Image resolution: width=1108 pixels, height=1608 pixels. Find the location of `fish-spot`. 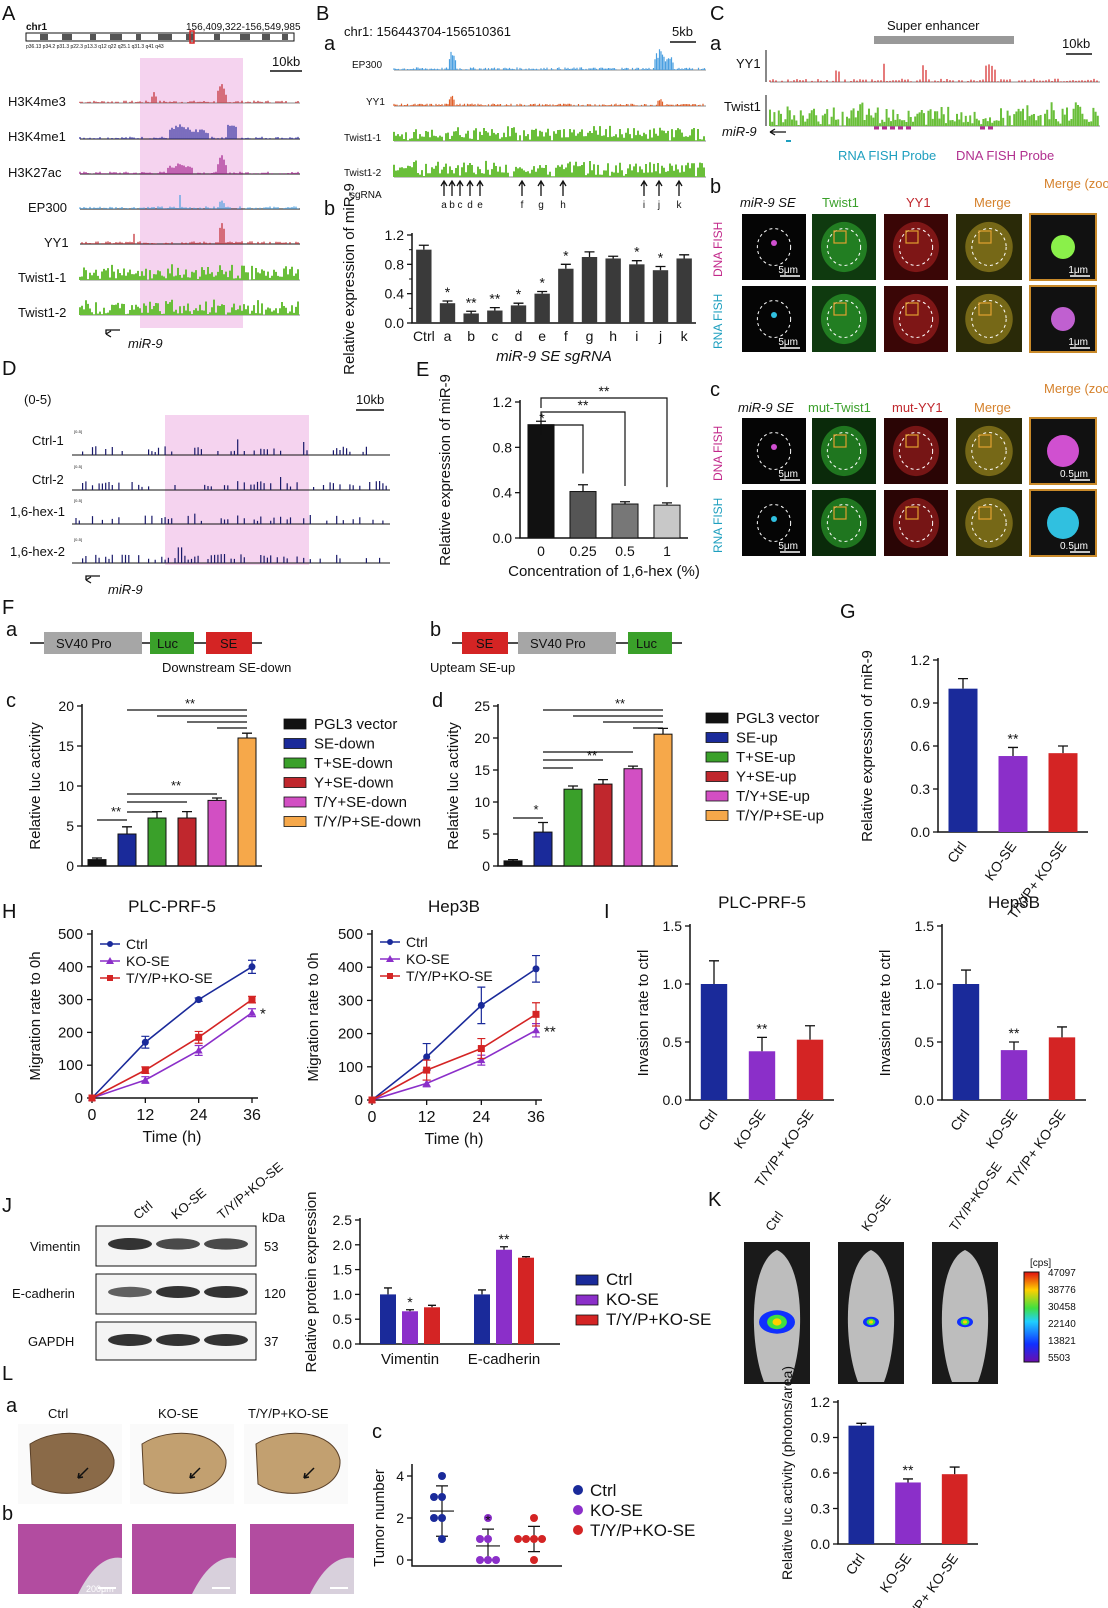

fish-spot is located at coordinates (774, 447).